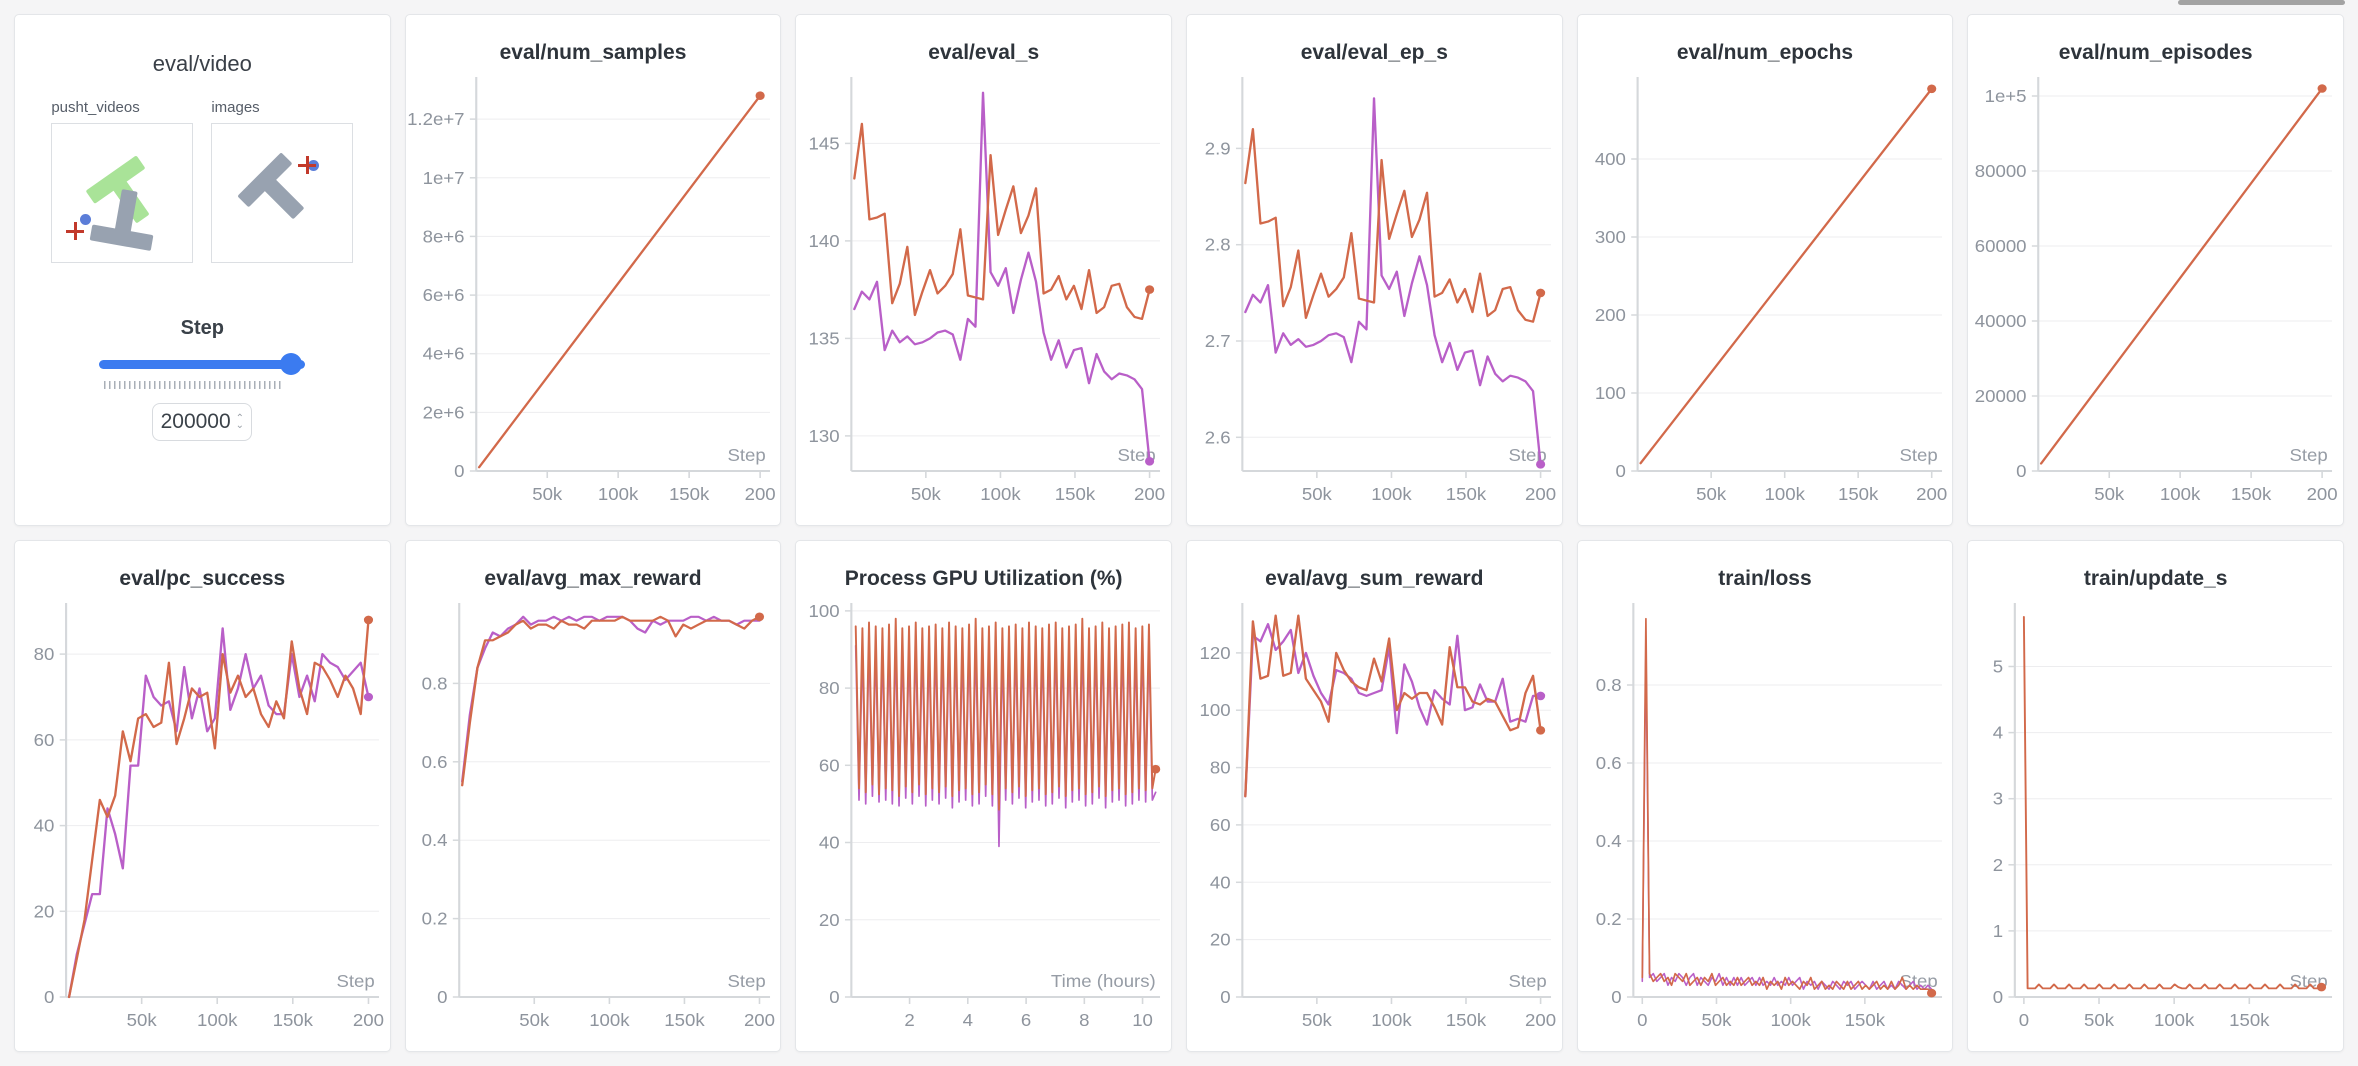  I want to click on panel-train-update-s: train/update_s 0 1 2 3 4 5 0 50k 100k 150k Step, so click(2155, 796).